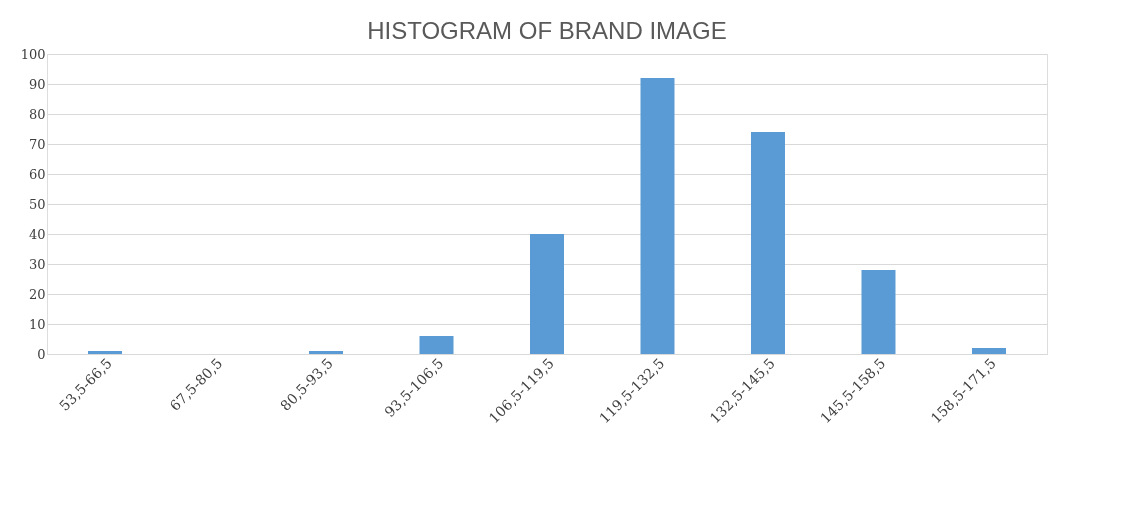  What do you see at coordinates (547, 30) in the screenshot?
I see `chart-title: HISTOGRAM OF BRAND IMAGE` at bounding box center [547, 30].